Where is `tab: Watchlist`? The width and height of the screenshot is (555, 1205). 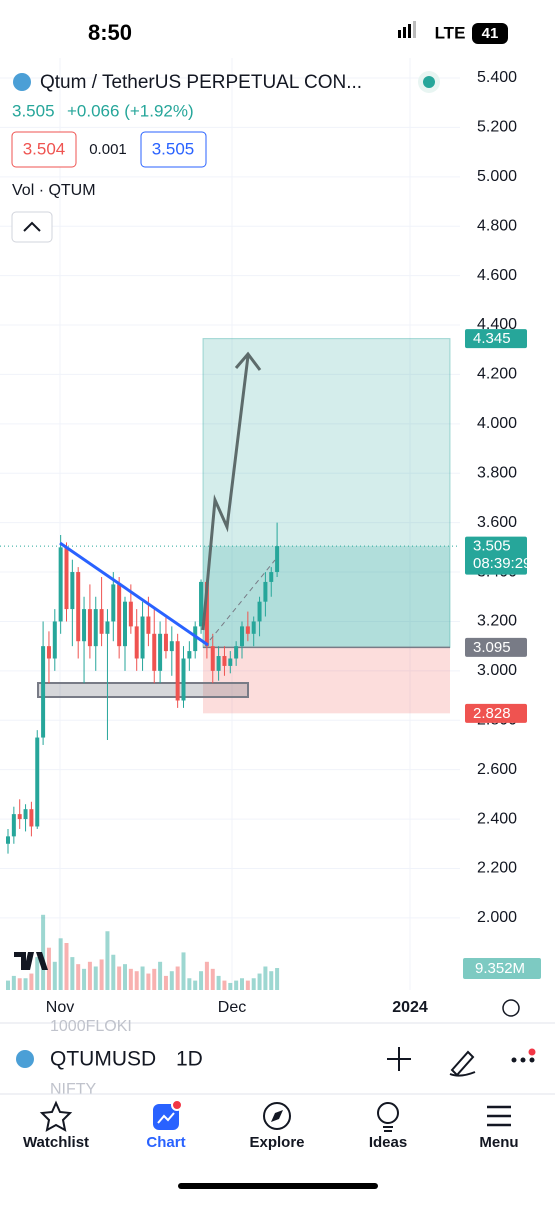
tab: Watchlist is located at coordinates (56, 1142).